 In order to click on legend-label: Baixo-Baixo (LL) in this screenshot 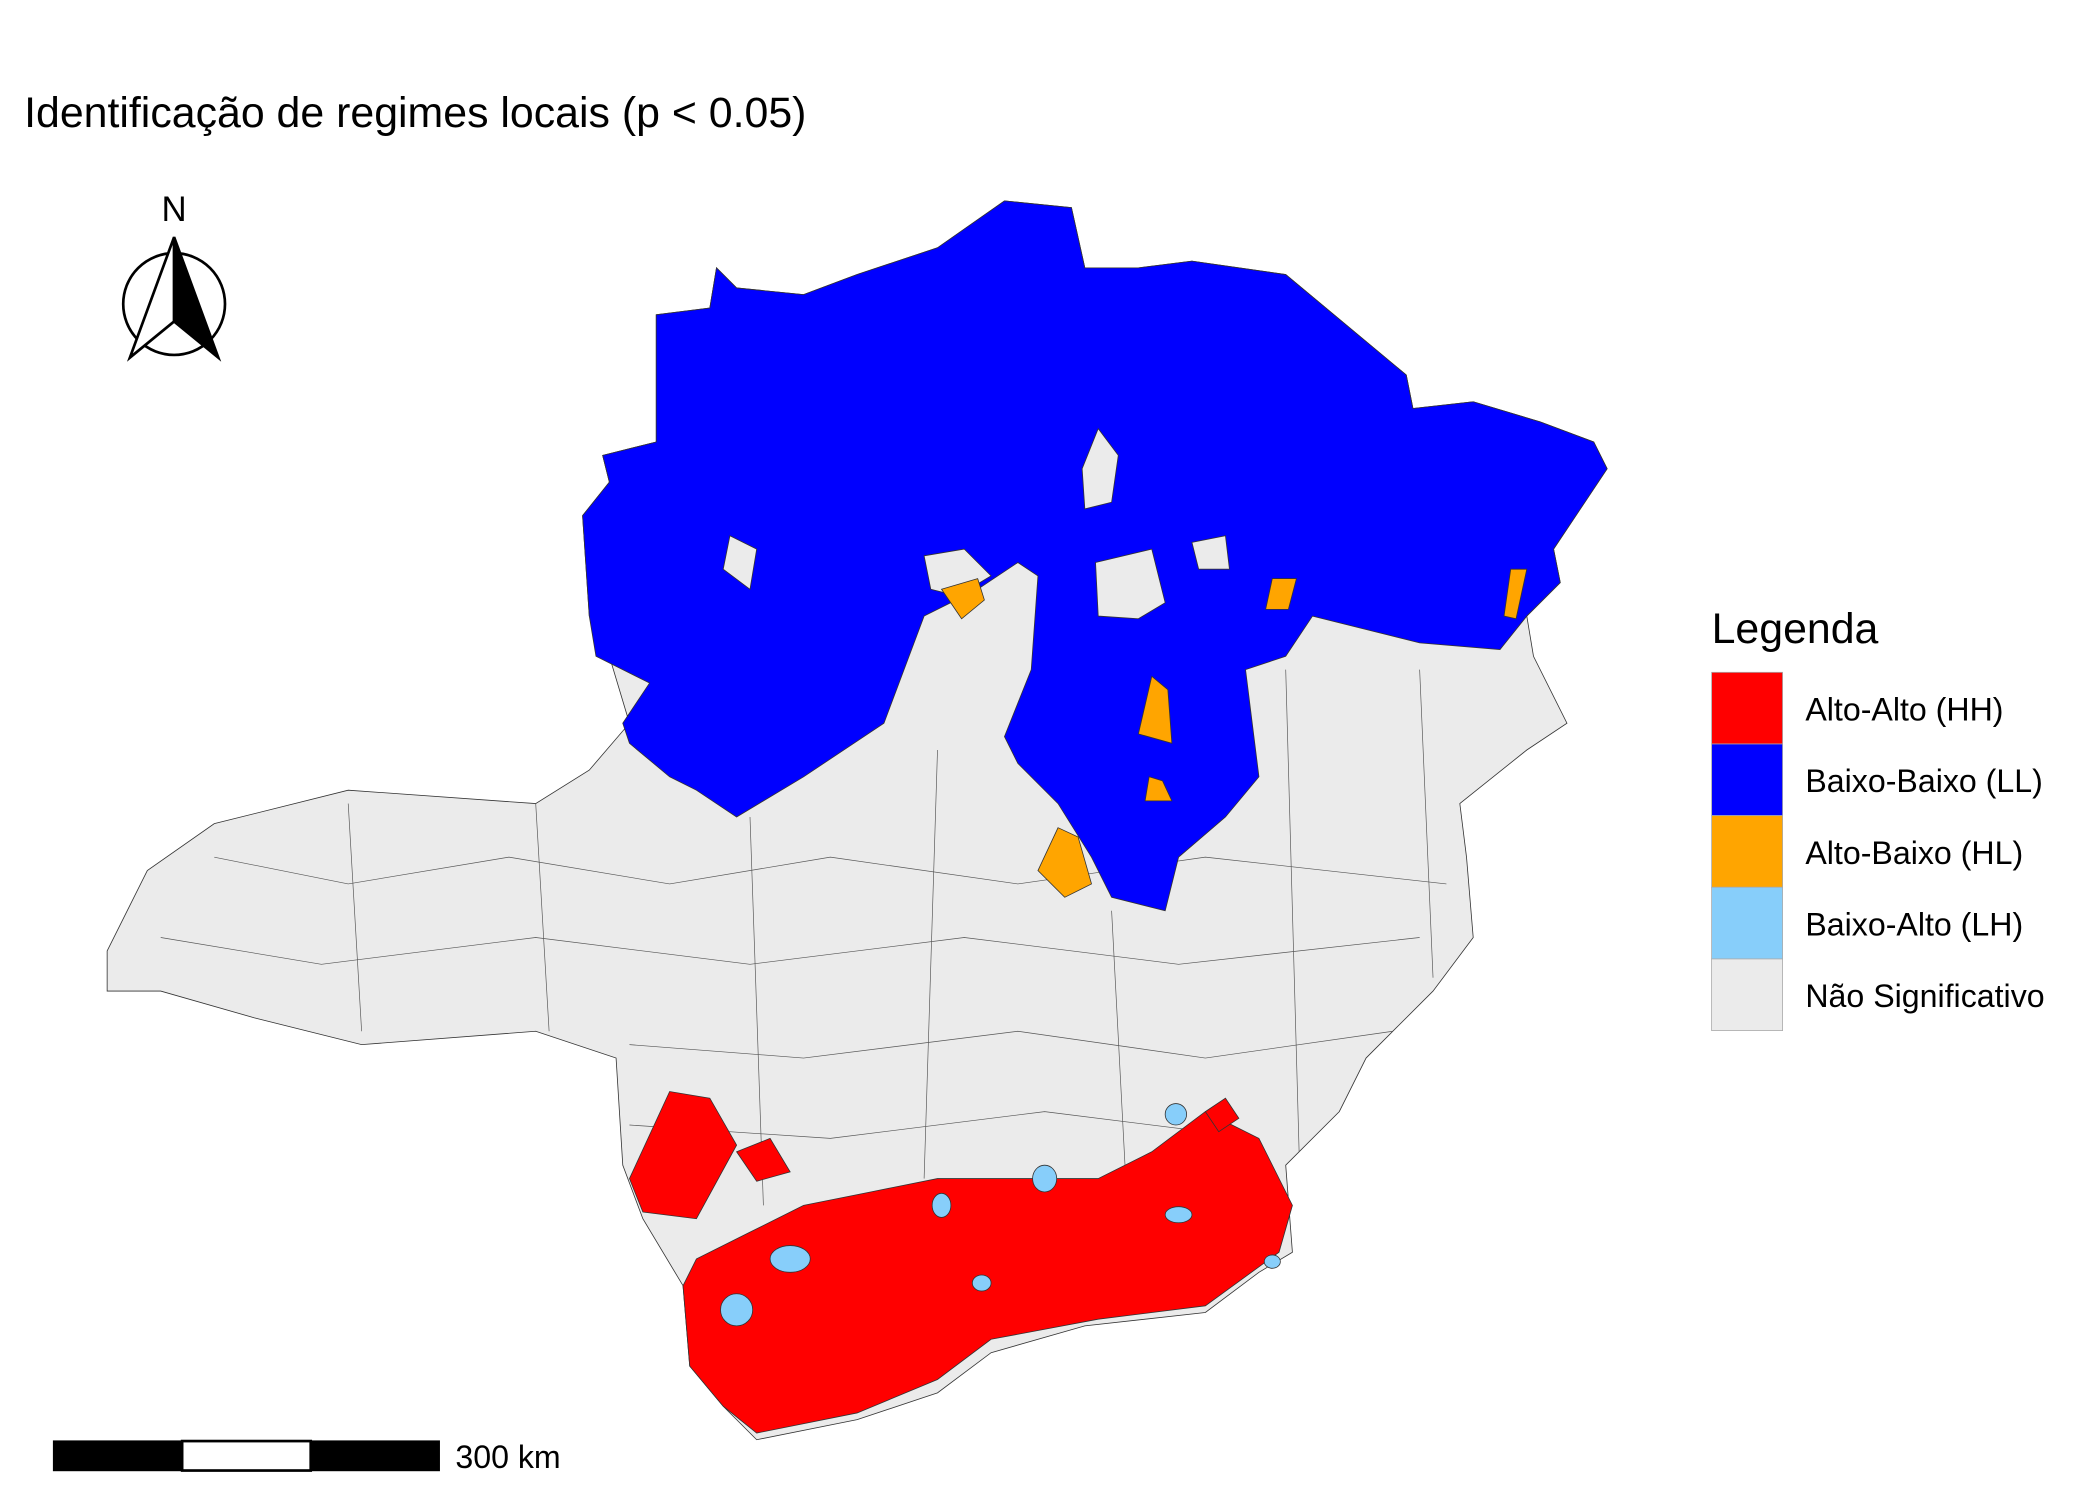, I will do `click(1923, 781)`.